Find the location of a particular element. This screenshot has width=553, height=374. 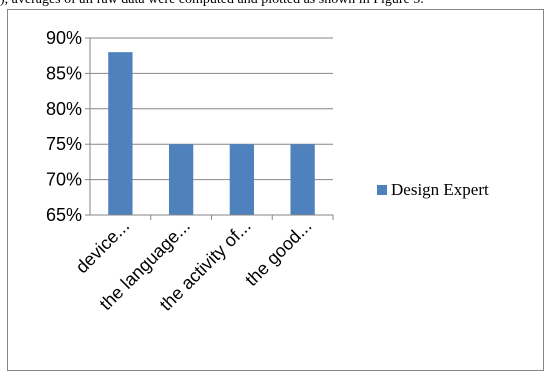

y-tick-label: 70% is located at coordinates (64, 180).